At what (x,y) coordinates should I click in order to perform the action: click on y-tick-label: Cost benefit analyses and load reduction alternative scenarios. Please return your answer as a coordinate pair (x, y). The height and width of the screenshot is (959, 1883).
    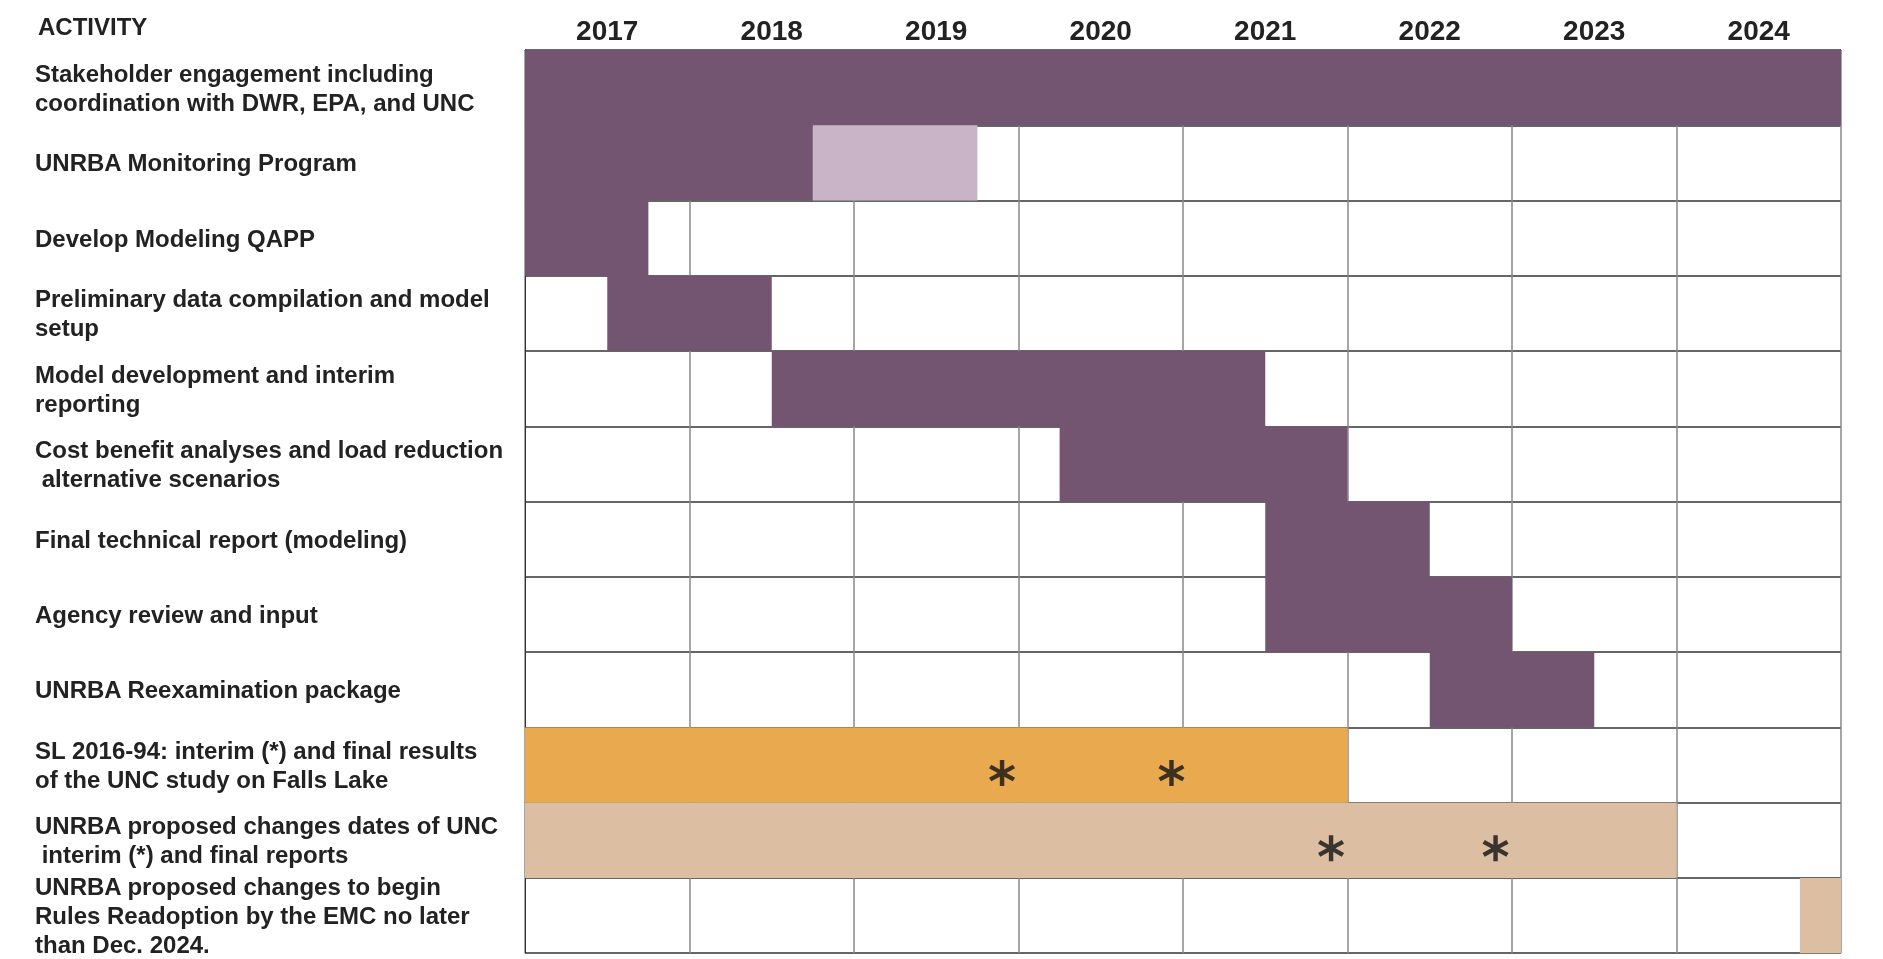
    Looking at the image, I should click on (269, 463).